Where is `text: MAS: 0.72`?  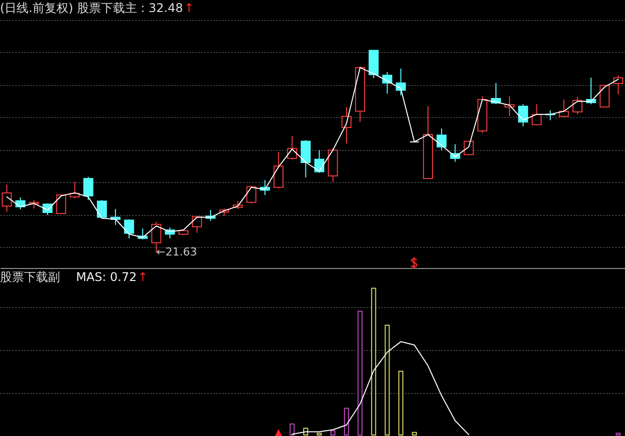 text: MAS: 0.72 is located at coordinates (106, 277).